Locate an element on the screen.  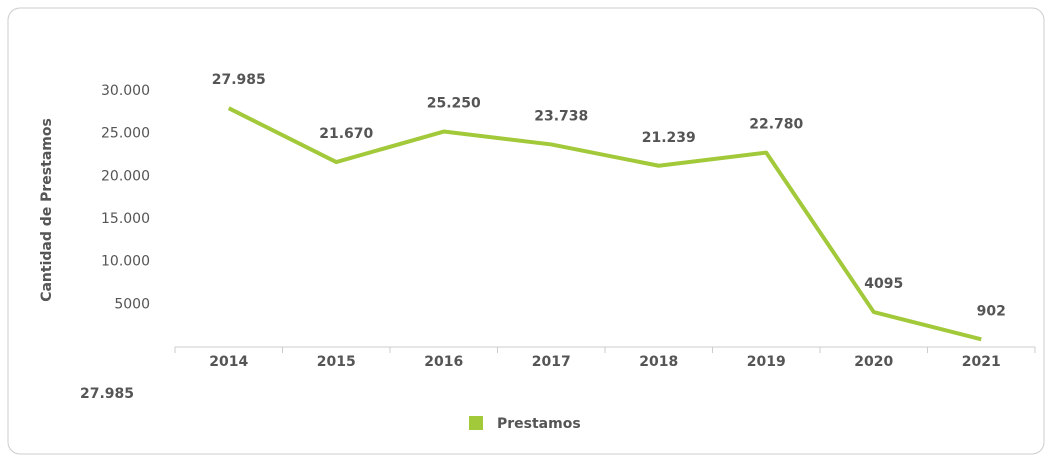
data-label: 25.250 is located at coordinates (454, 104).